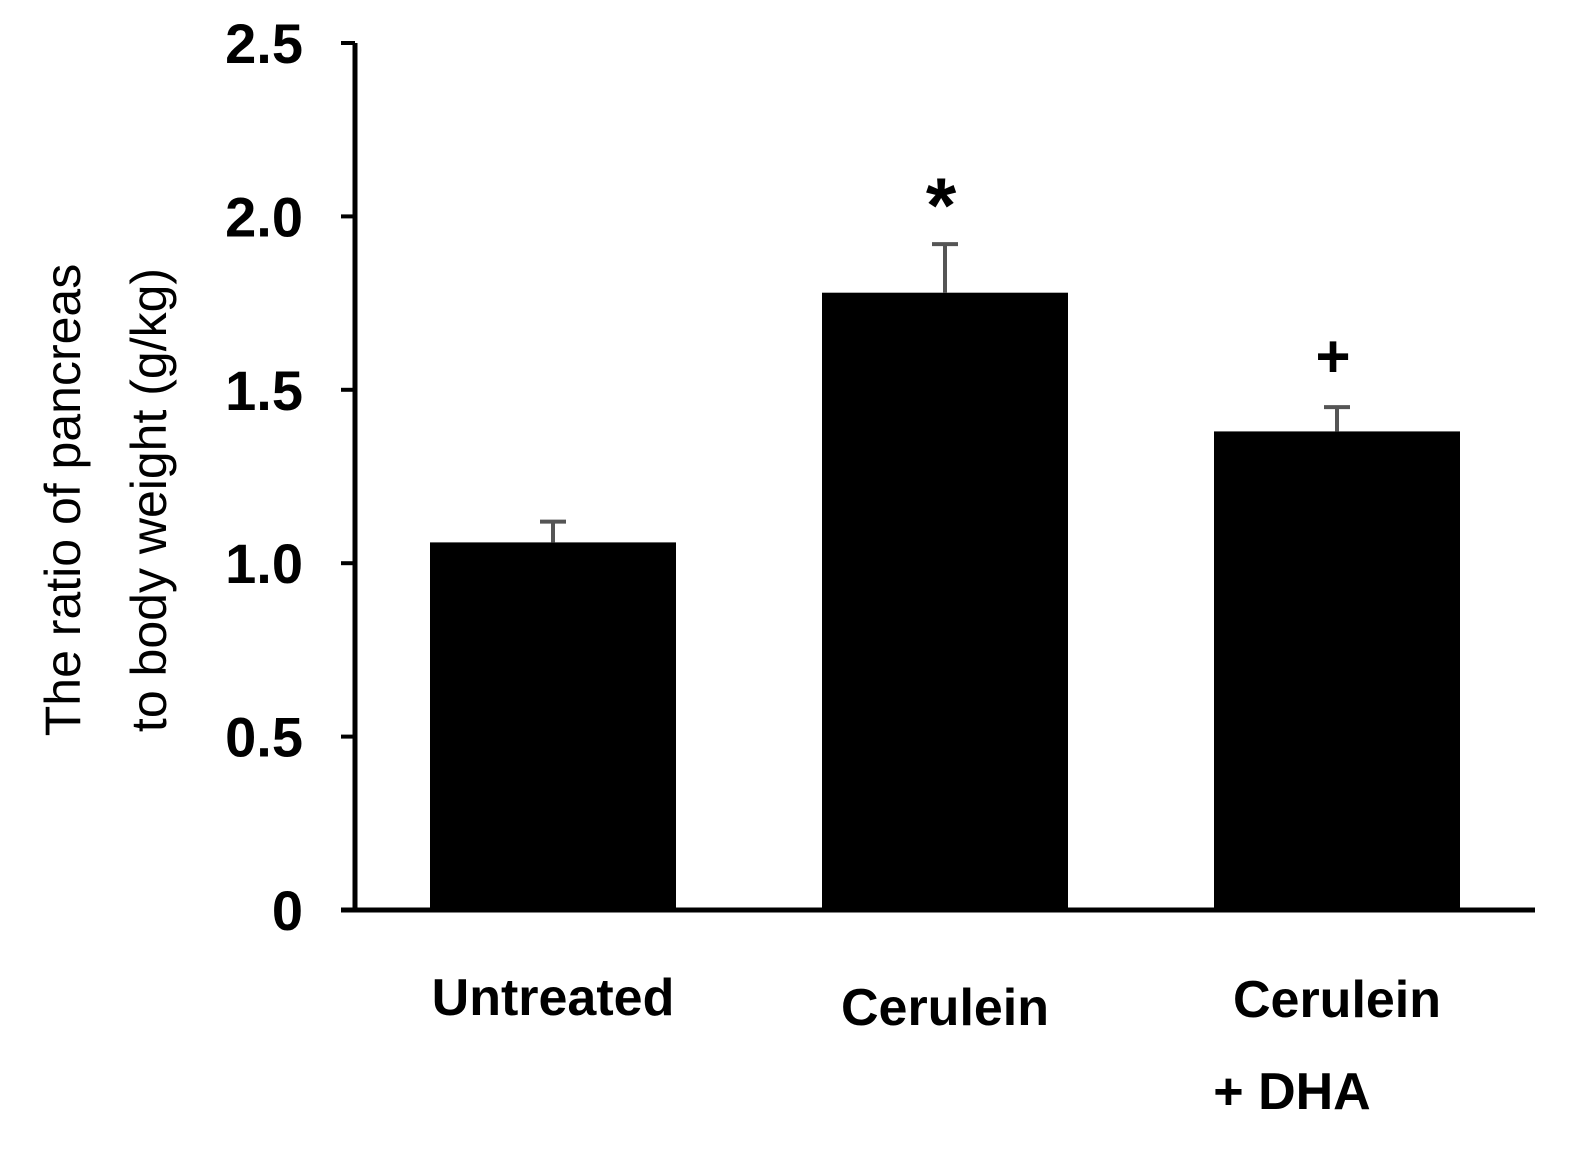 Image resolution: width=1590 pixels, height=1153 pixels. What do you see at coordinates (264, 216) in the screenshot?
I see `y-tick-label: 2.0` at bounding box center [264, 216].